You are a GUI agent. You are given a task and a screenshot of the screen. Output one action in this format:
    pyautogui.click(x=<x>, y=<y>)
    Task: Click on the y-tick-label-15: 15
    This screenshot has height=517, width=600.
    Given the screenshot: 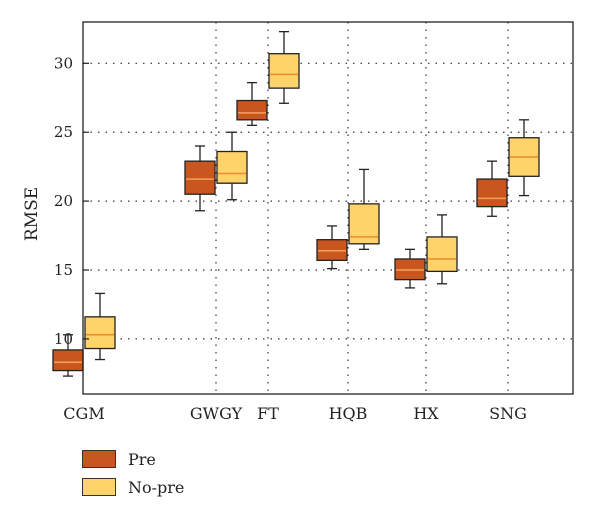 What is the action you would take?
    pyautogui.click(x=63, y=270)
    